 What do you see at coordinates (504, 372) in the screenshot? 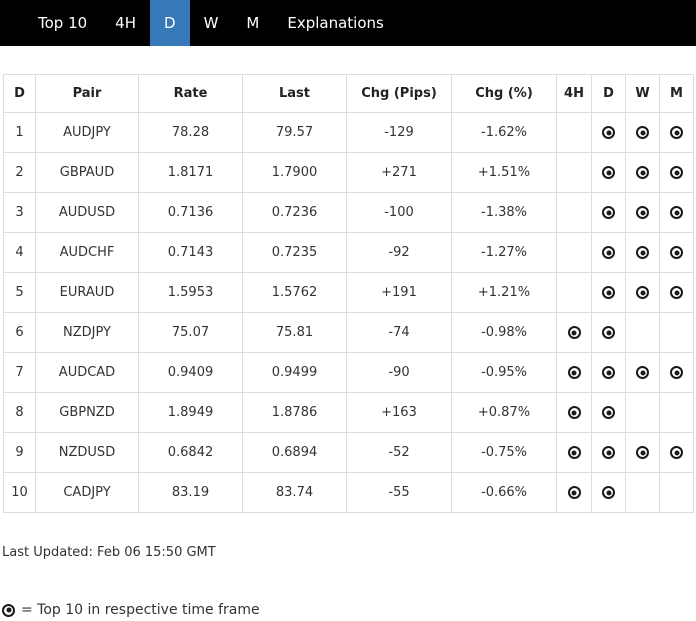
I see `cell-chg-pct: -0.95%` at bounding box center [504, 372].